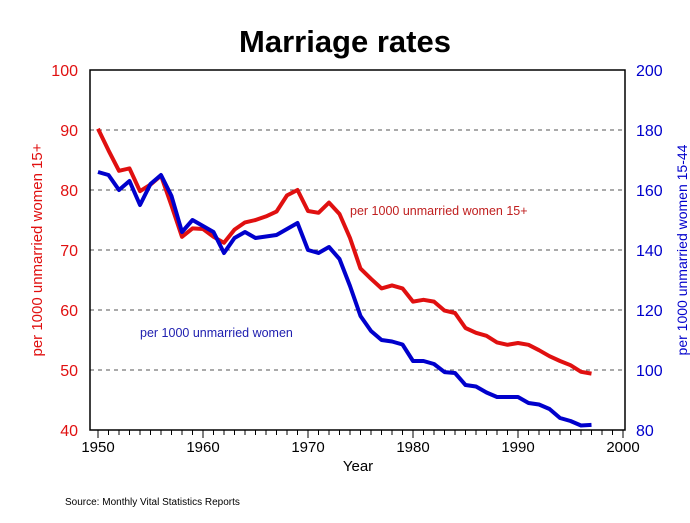  Describe the element at coordinates (37, 249) in the screenshot. I see `left-axis-label: per 1000 unmarried women 15+` at that location.